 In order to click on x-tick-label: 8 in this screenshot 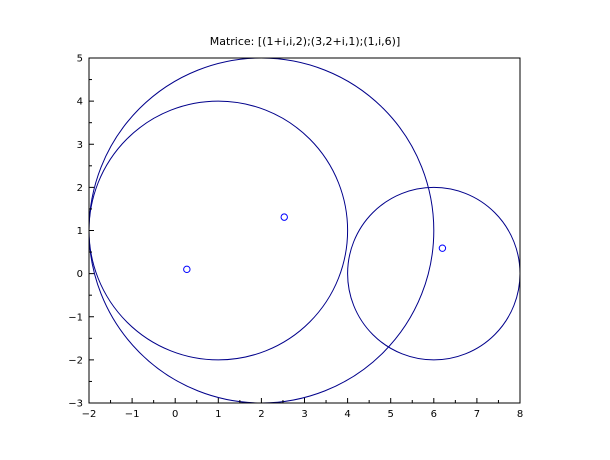, I will do `click(520, 414)`.